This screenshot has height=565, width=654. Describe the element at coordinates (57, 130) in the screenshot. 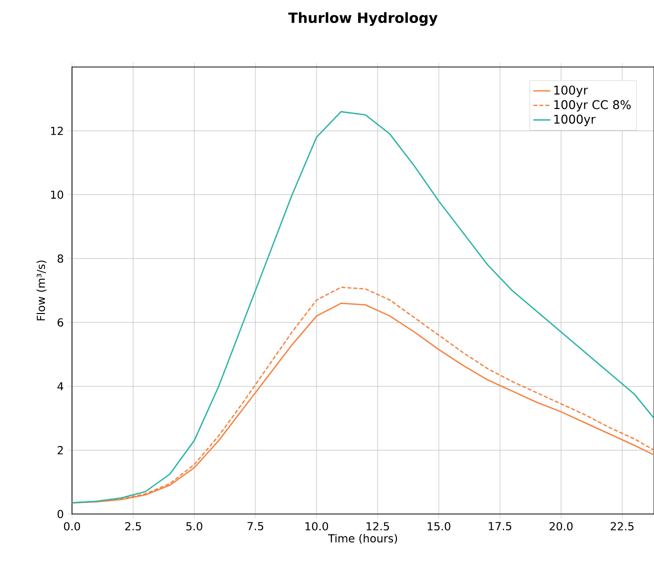

I see `y-tick-label: 12` at that location.